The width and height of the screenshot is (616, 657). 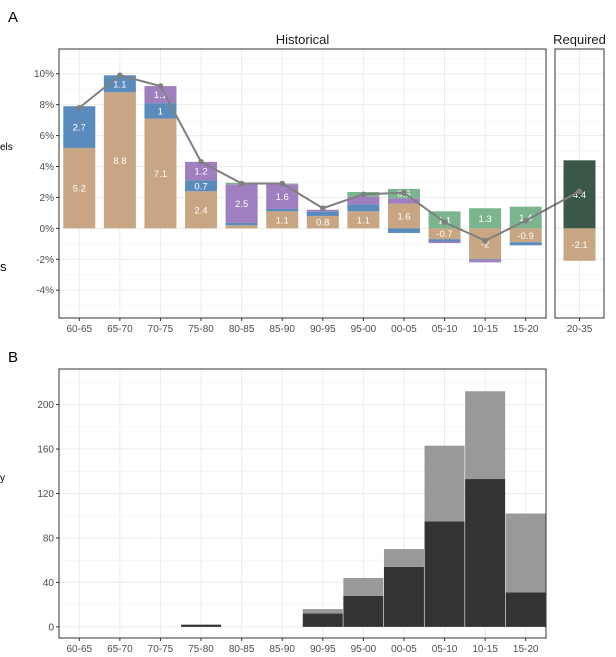 I want to click on x-tick-label-b: 70-75, so click(x=161, y=649).